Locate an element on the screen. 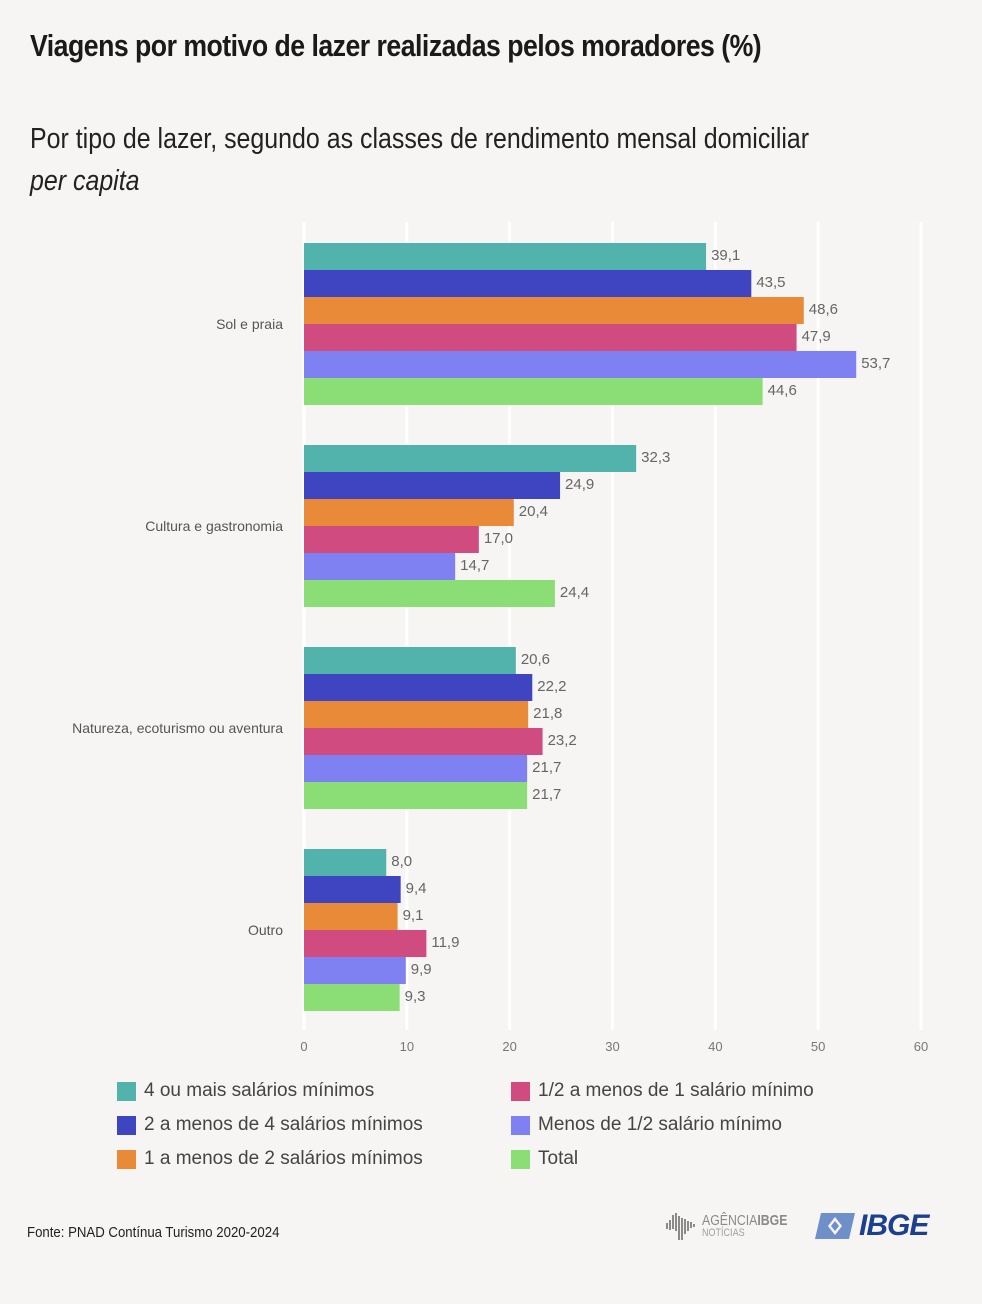 The height and width of the screenshot is (1304, 982). subtitle-italic: per capita is located at coordinates (85, 181).